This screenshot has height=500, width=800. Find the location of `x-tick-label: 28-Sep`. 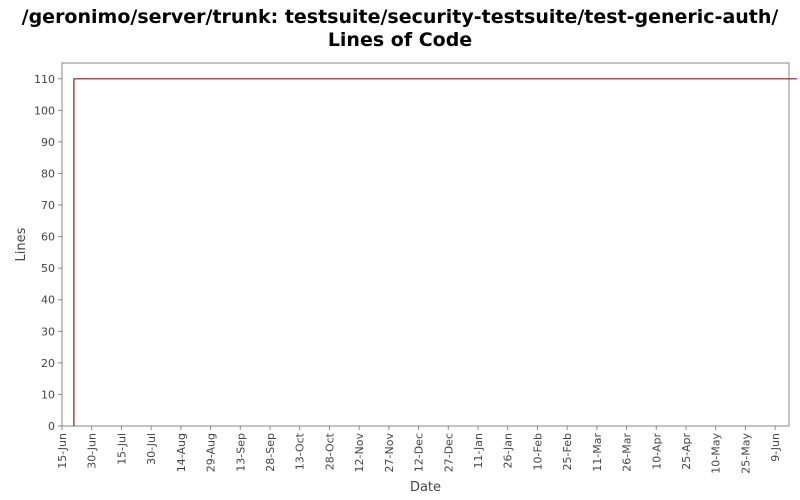

x-tick-label: 28-Sep is located at coordinates (270, 452).